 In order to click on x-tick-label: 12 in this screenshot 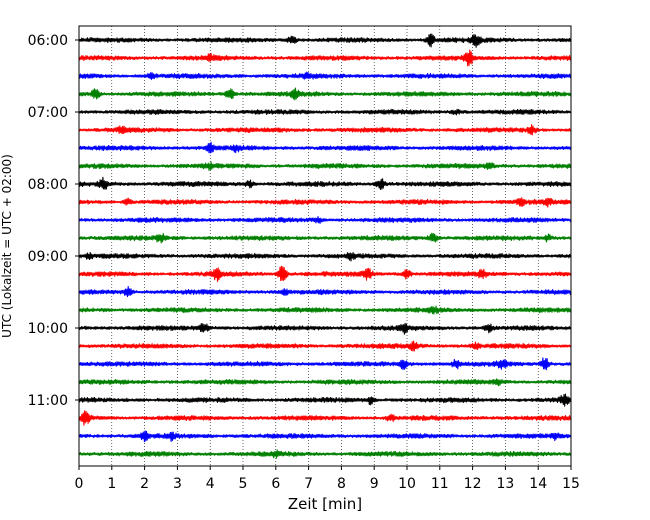, I will do `click(473, 484)`.